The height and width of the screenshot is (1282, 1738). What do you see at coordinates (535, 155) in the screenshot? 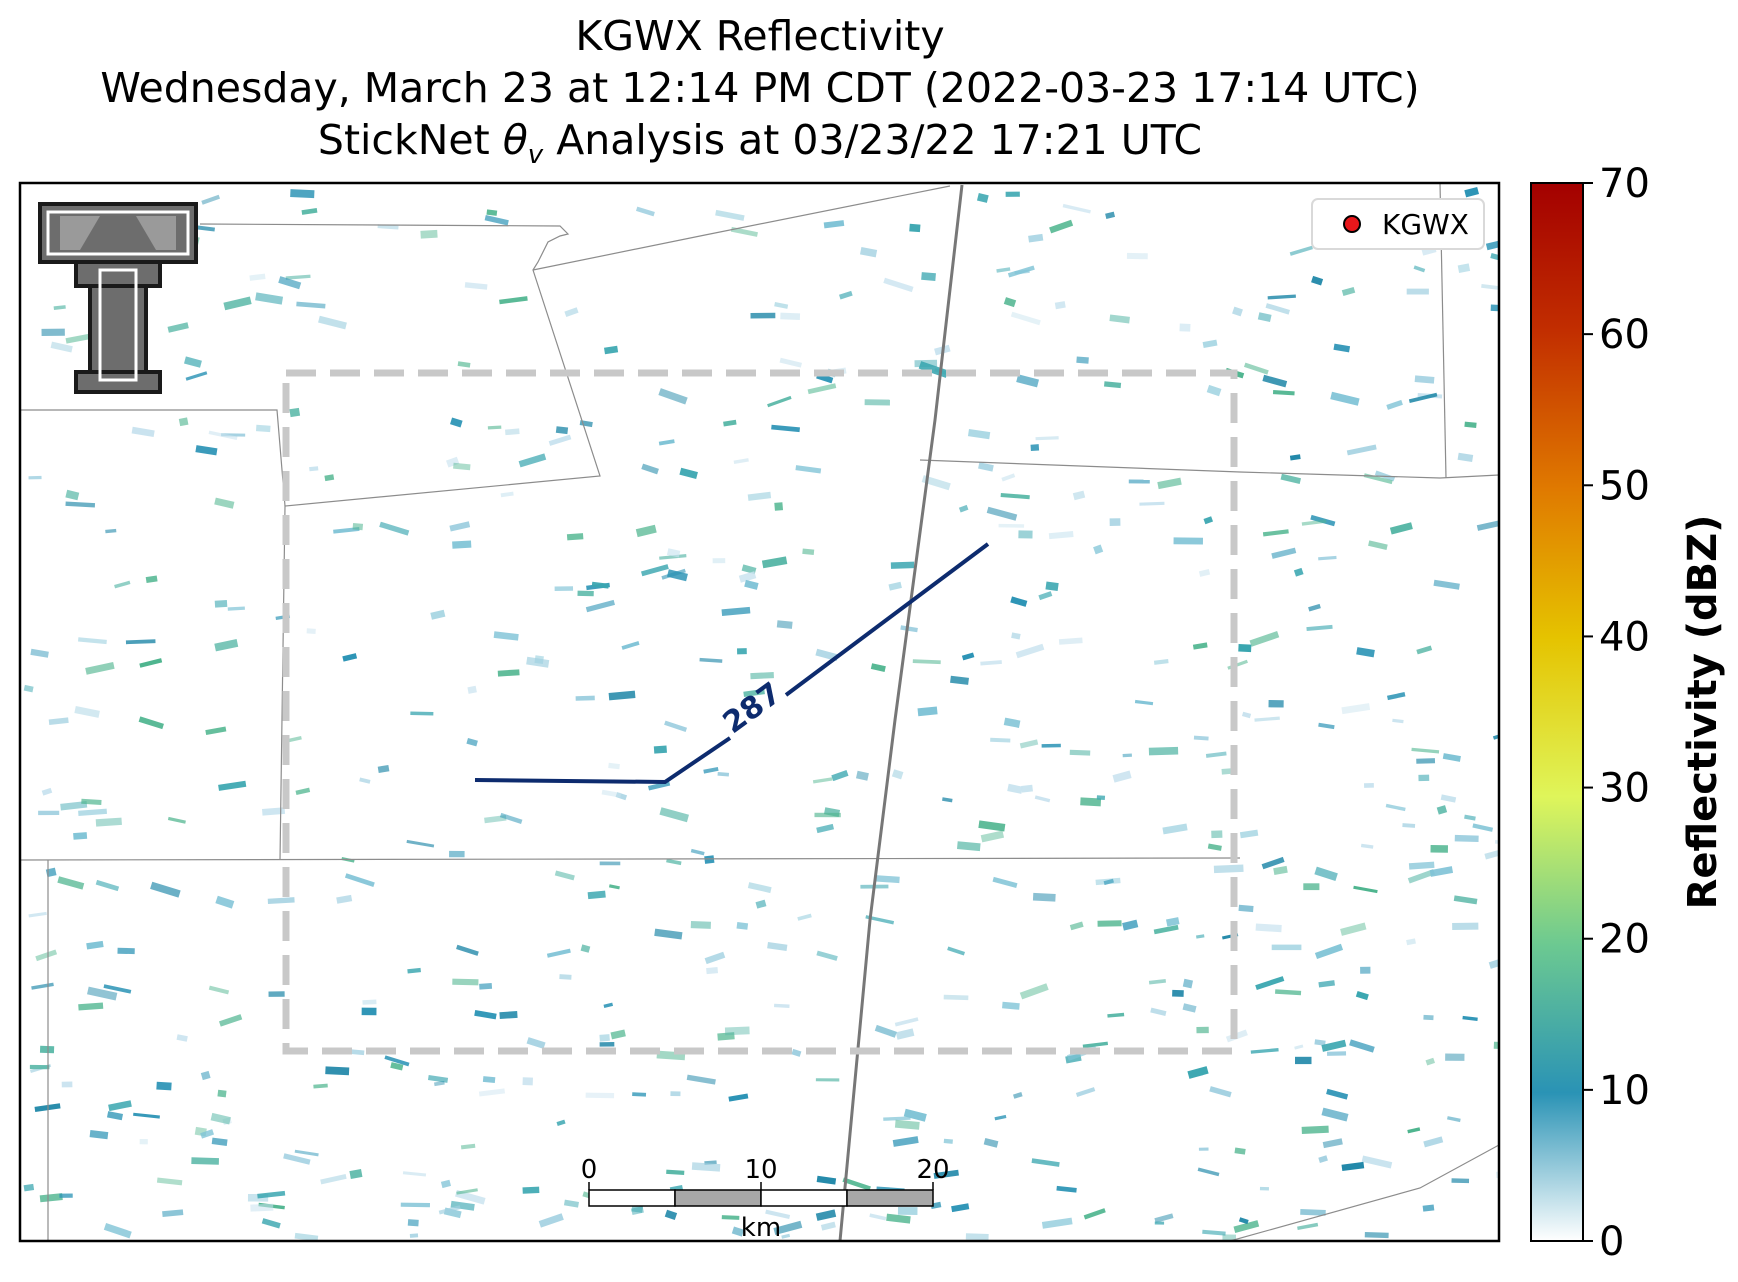
I see `theta-subscript: v` at bounding box center [535, 155].